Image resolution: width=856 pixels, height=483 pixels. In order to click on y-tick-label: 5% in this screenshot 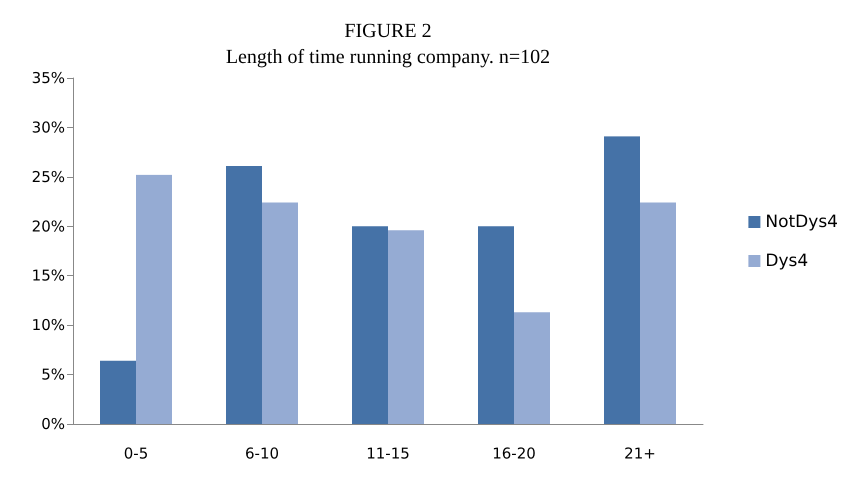, I will do `click(53, 375)`.